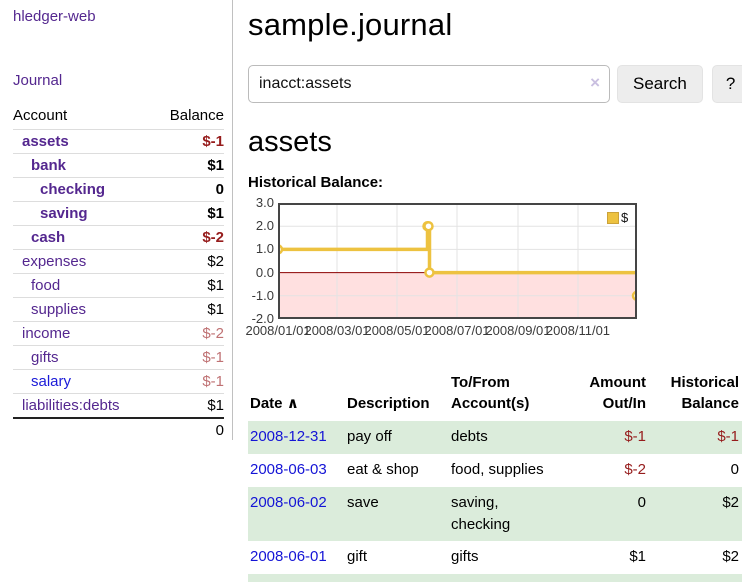 This screenshot has width=742, height=582. I want to click on page-title: sample.journal, so click(350, 24).